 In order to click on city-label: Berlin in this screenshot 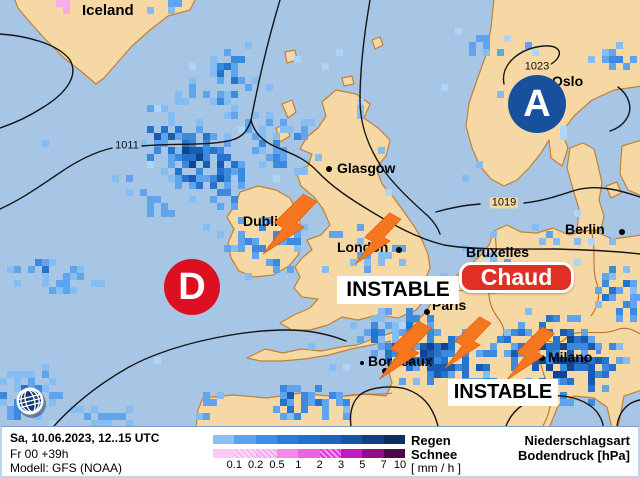, I will do `click(585, 229)`.